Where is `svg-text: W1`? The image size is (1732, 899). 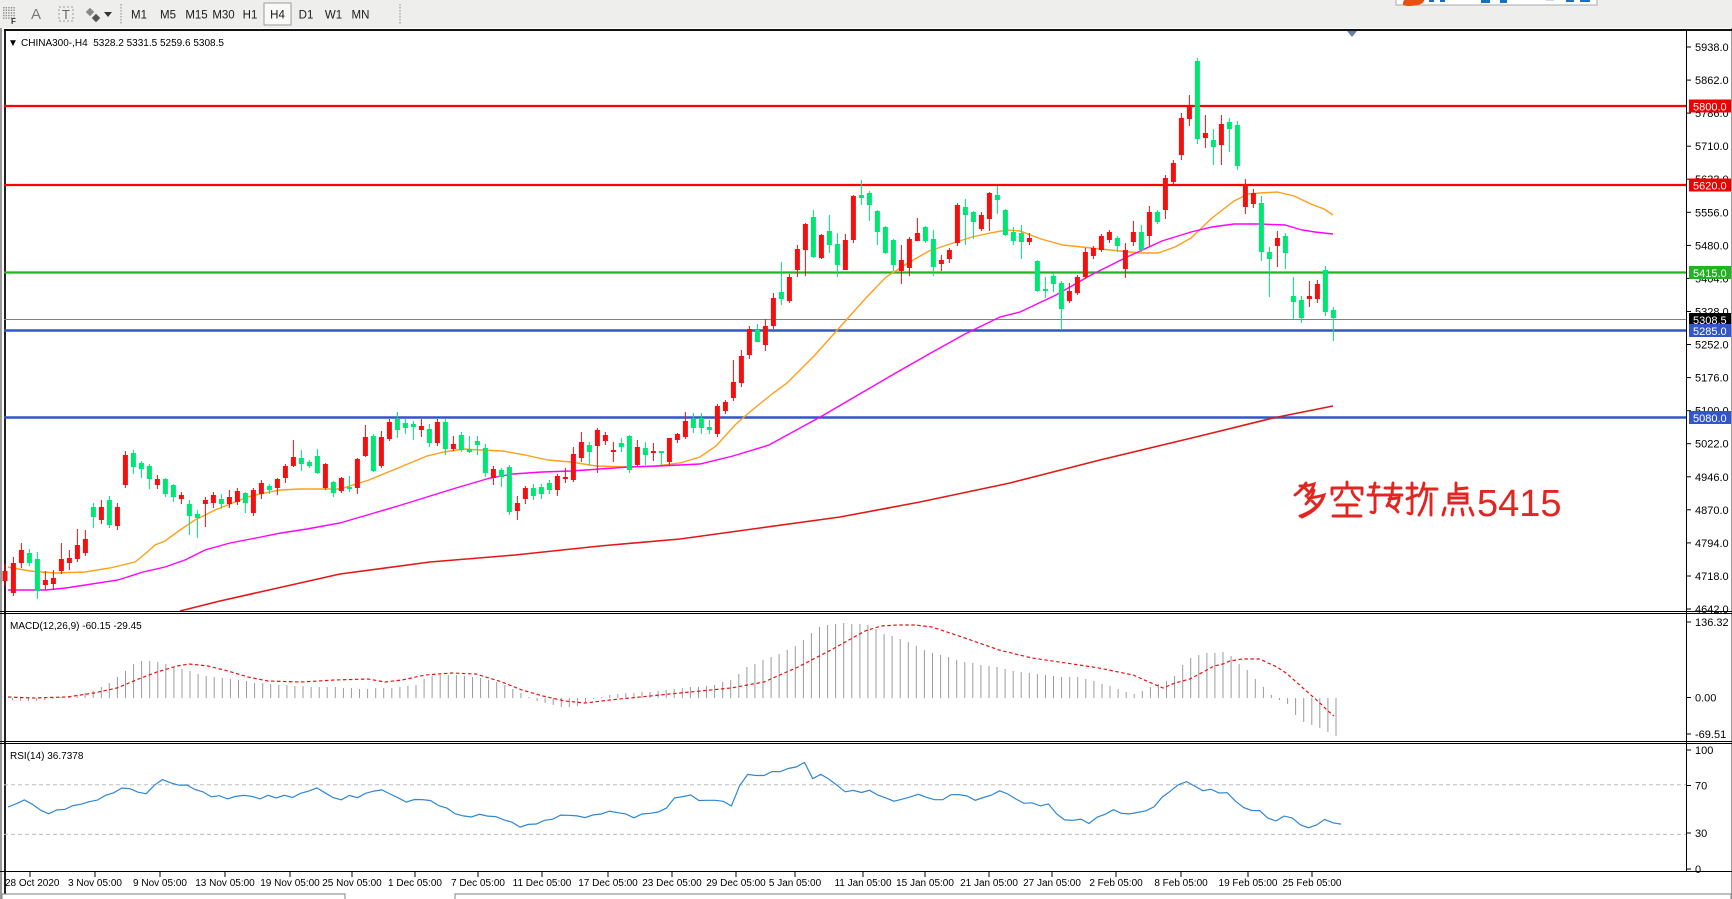 svg-text: W1 is located at coordinates (333, 16).